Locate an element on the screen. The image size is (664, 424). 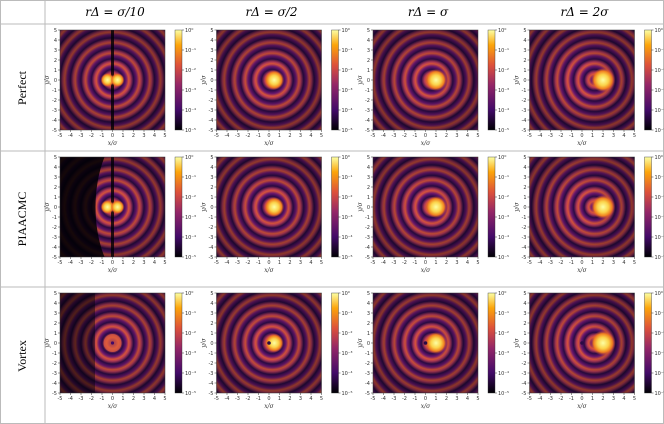
row-label: PIAACMC is located at coordinates (22, 219).